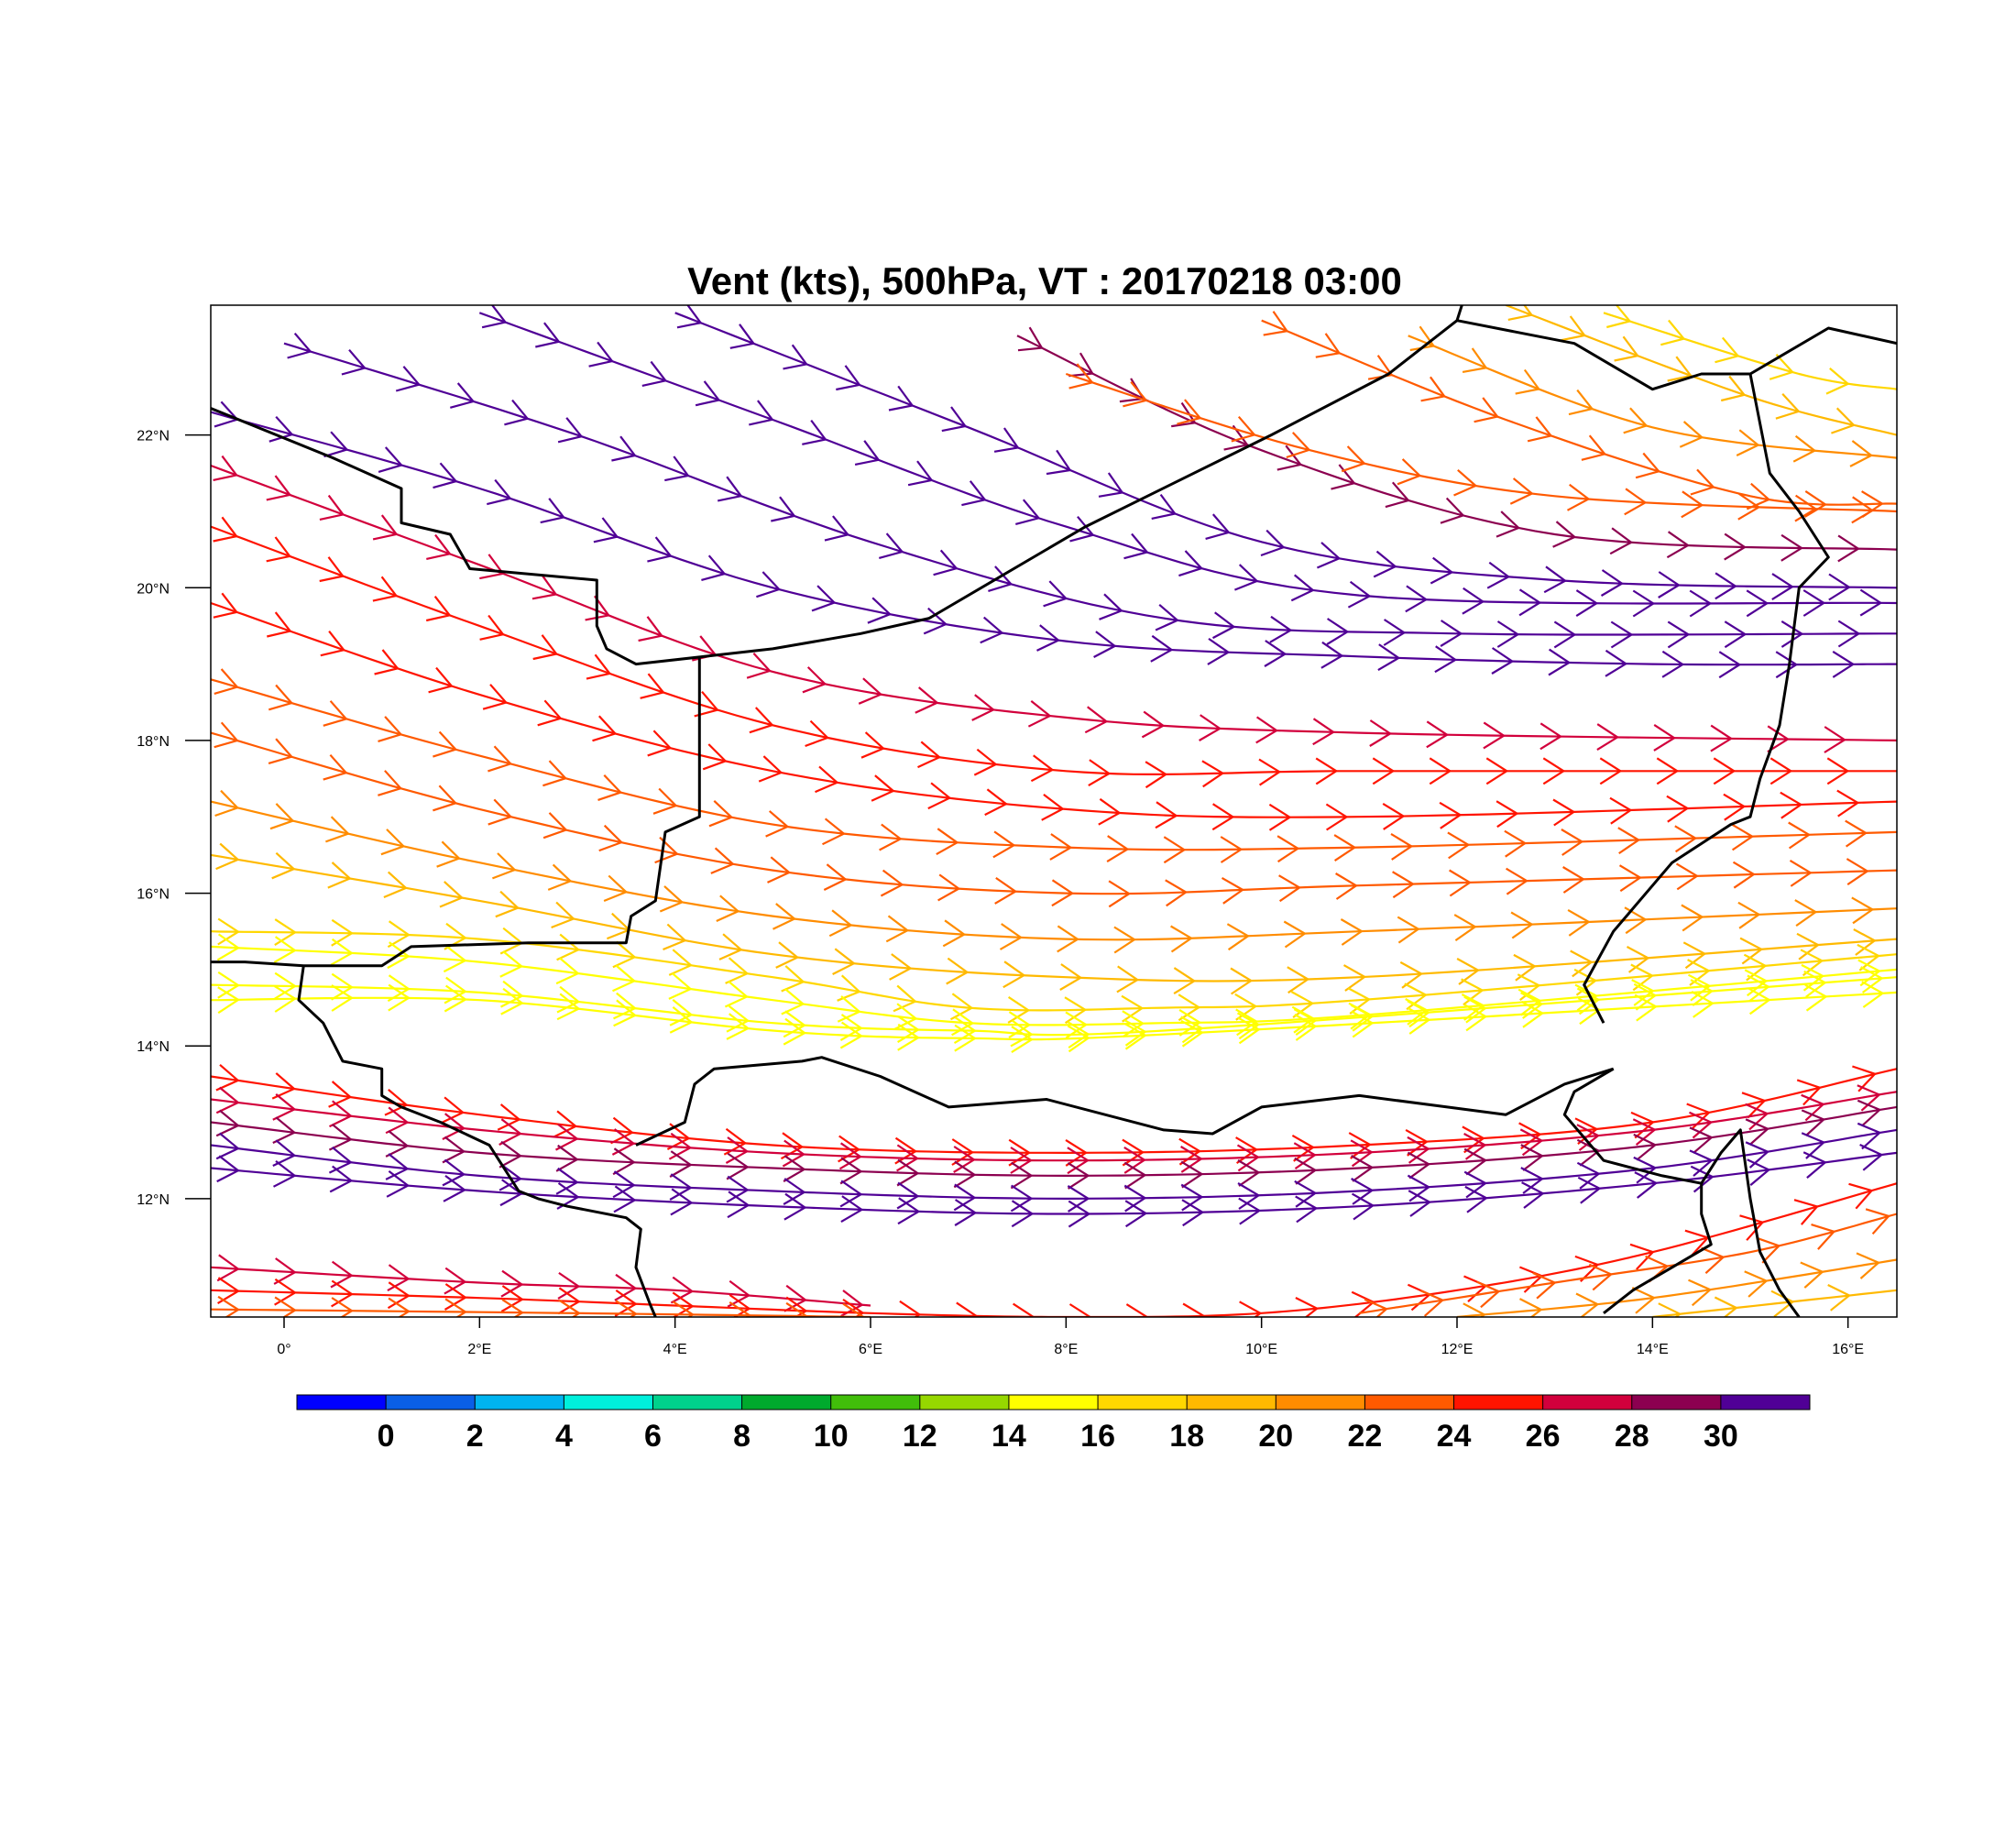  Describe the element at coordinates (1143, 1402) in the screenshot. I see `colorbar-swatch` at that location.